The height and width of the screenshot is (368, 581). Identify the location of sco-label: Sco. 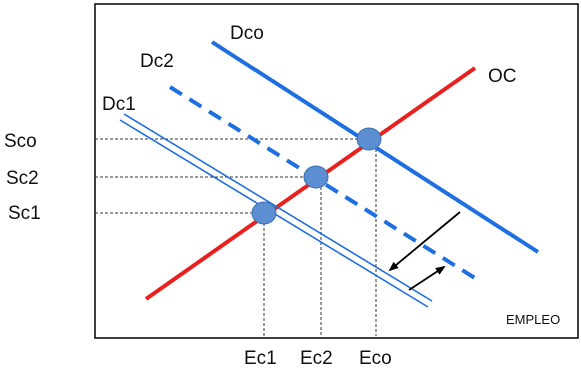
(20, 141).